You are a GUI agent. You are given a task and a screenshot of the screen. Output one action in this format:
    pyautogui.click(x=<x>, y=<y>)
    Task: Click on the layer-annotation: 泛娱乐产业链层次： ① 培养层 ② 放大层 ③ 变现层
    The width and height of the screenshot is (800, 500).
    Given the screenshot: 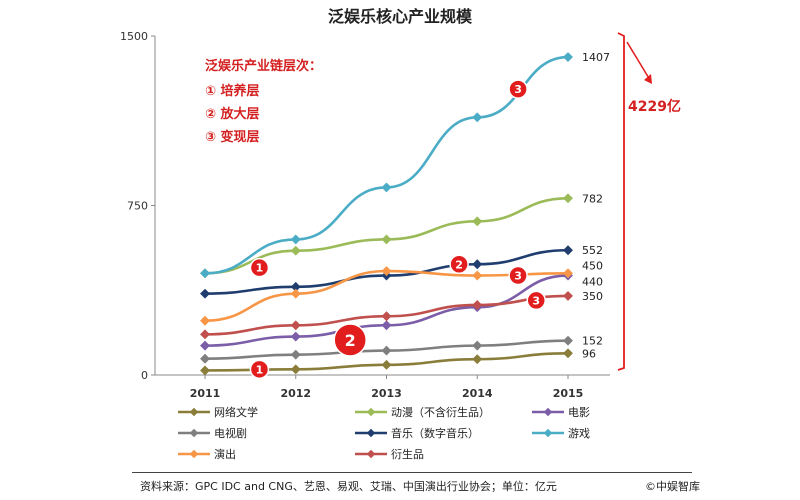 What is the action you would take?
    pyautogui.click(x=263, y=101)
    